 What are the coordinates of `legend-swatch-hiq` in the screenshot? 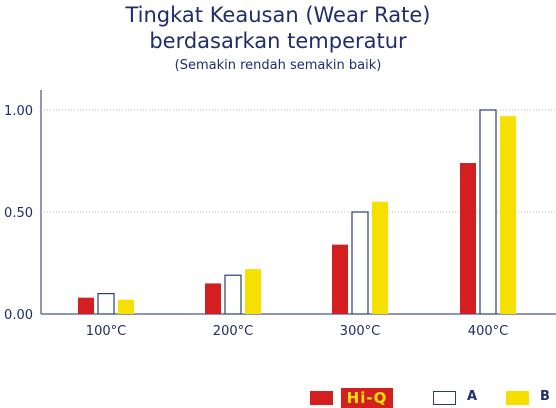 It's located at (321, 398).